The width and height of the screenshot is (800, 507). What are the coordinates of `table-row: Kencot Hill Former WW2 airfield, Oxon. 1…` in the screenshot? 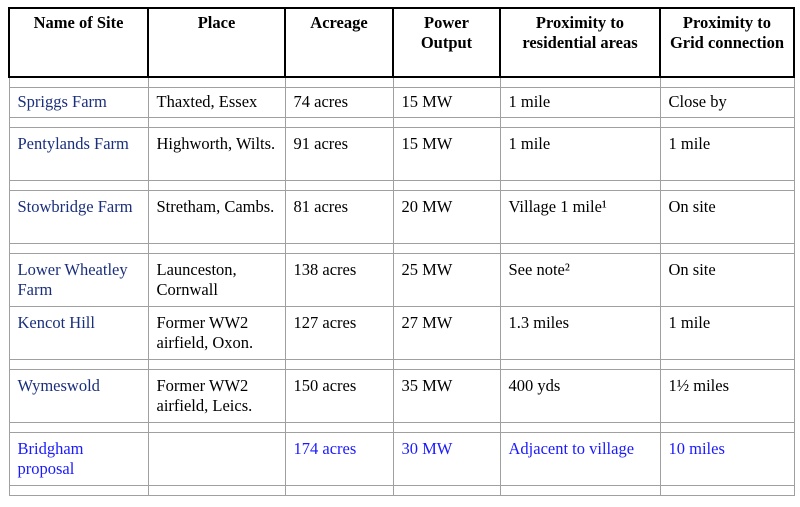 It's located at (401, 333).